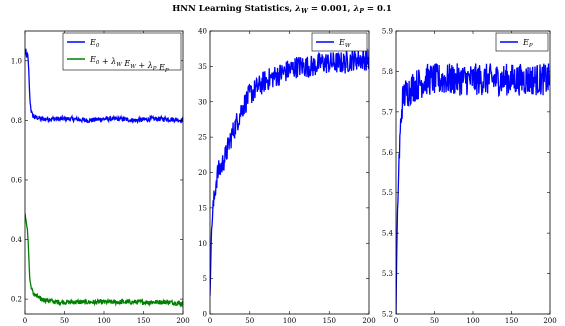 Image resolution: width=565 pixels, height=326 pixels. Describe the element at coordinates (202, 173) in the screenshot. I see `y-tick-label: 20` at that location.